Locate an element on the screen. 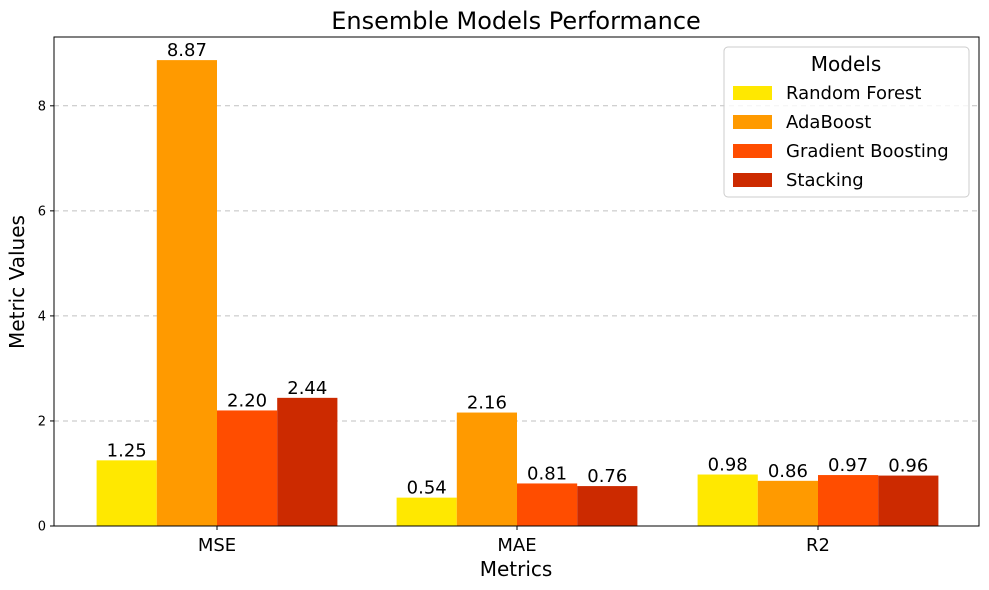 The width and height of the screenshot is (989, 590). legend-entry-label: Stacking is located at coordinates (825, 180).